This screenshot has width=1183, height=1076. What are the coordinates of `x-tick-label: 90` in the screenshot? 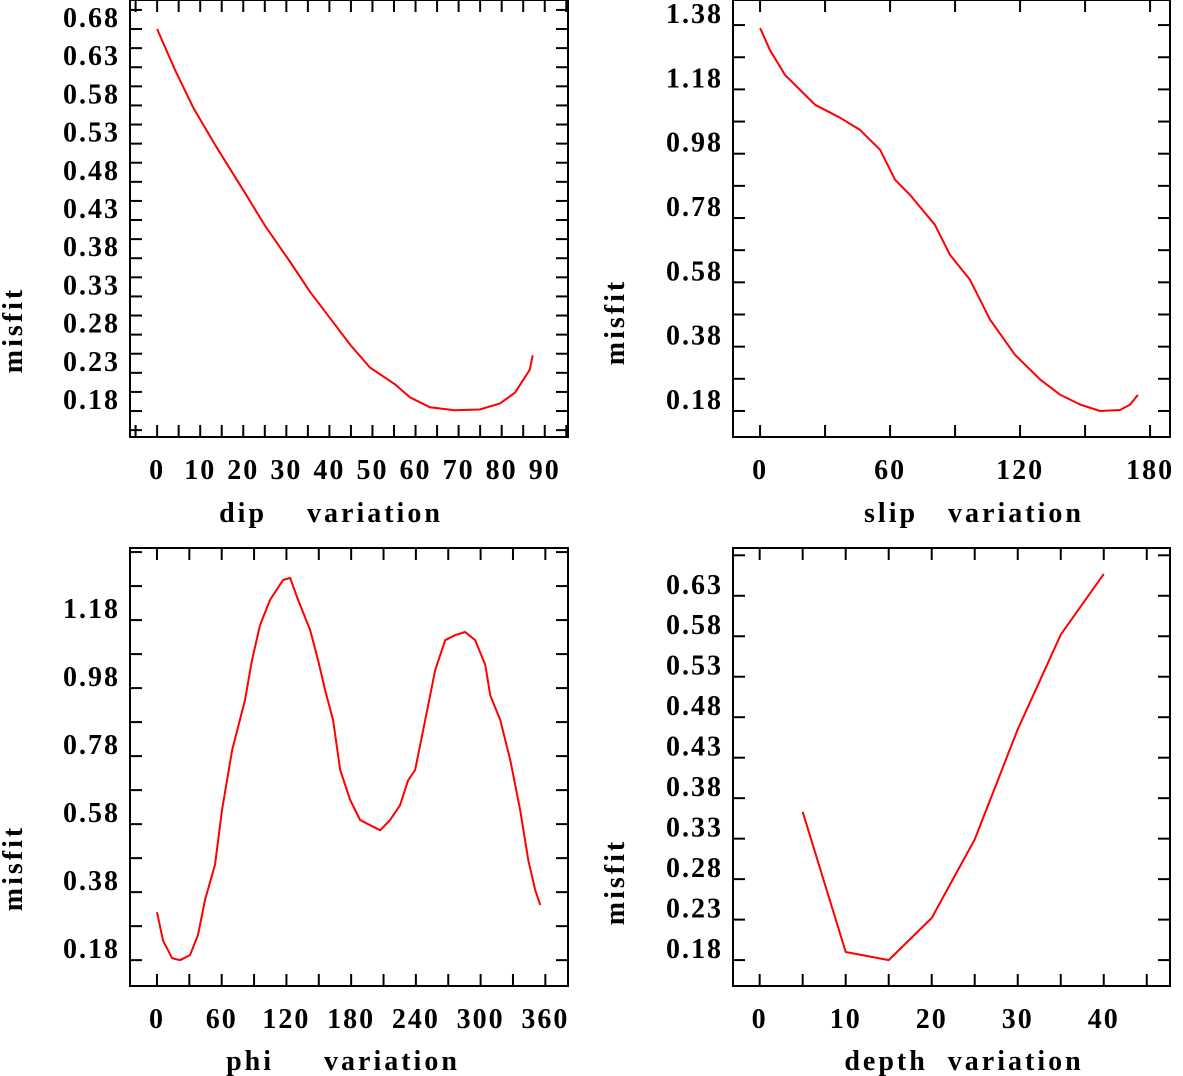 It's located at (545, 470).